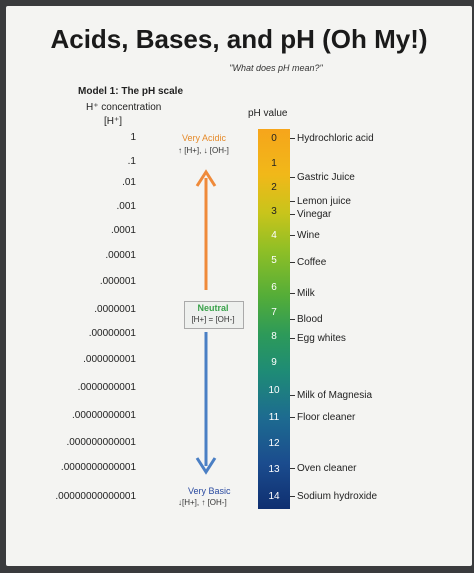 The height and width of the screenshot is (573, 474). Describe the element at coordinates (113, 121) in the screenshot. I see `h-symbol-header: [H⁺]` at that location.